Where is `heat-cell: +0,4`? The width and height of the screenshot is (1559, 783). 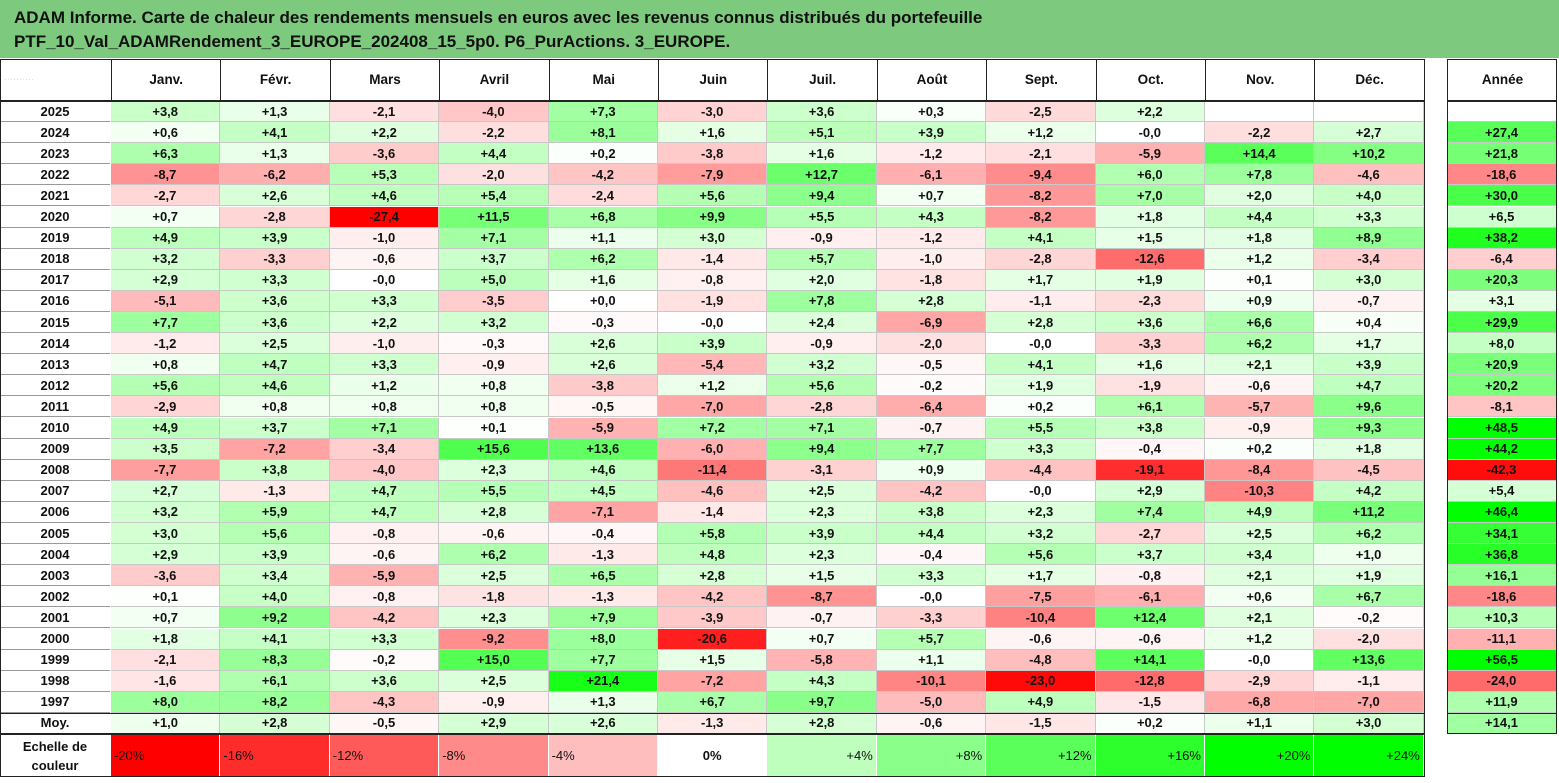 heat-cell: +0,4 is located at coordinates (1369, 323).